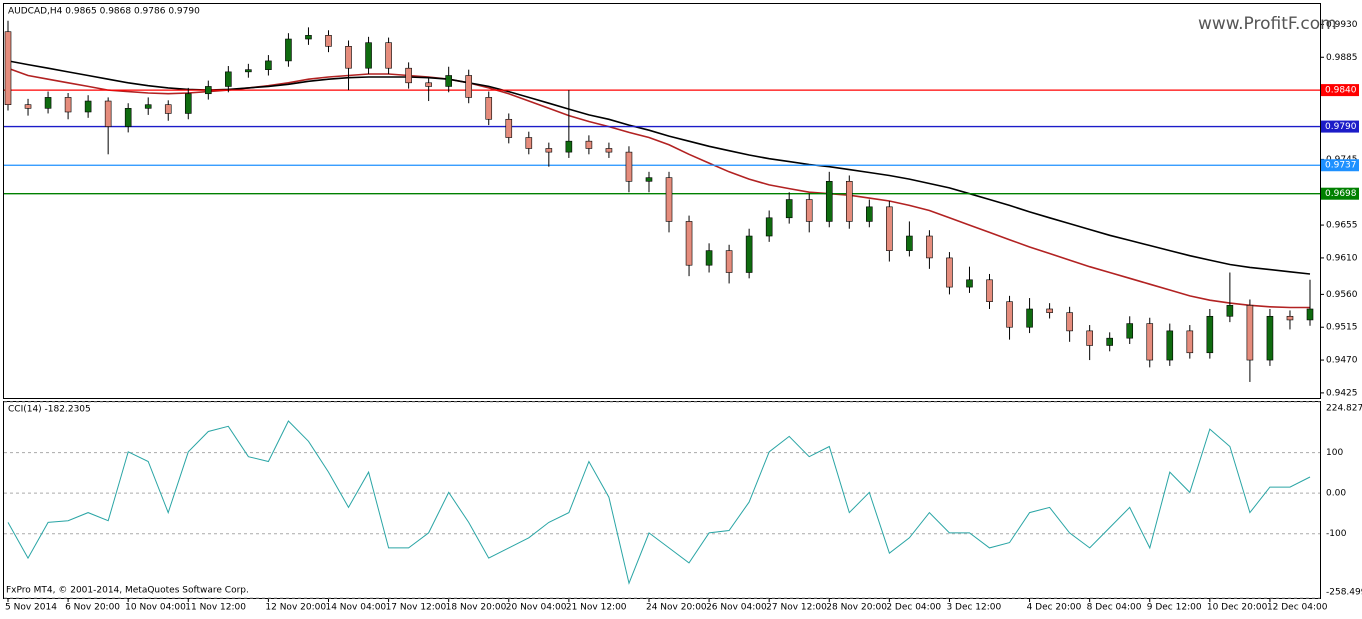 The image size is (1362, 619). Describe the element at coordinates (1336, 494) in the screenshot. I see `y-tick-label: 0.00` at that location.